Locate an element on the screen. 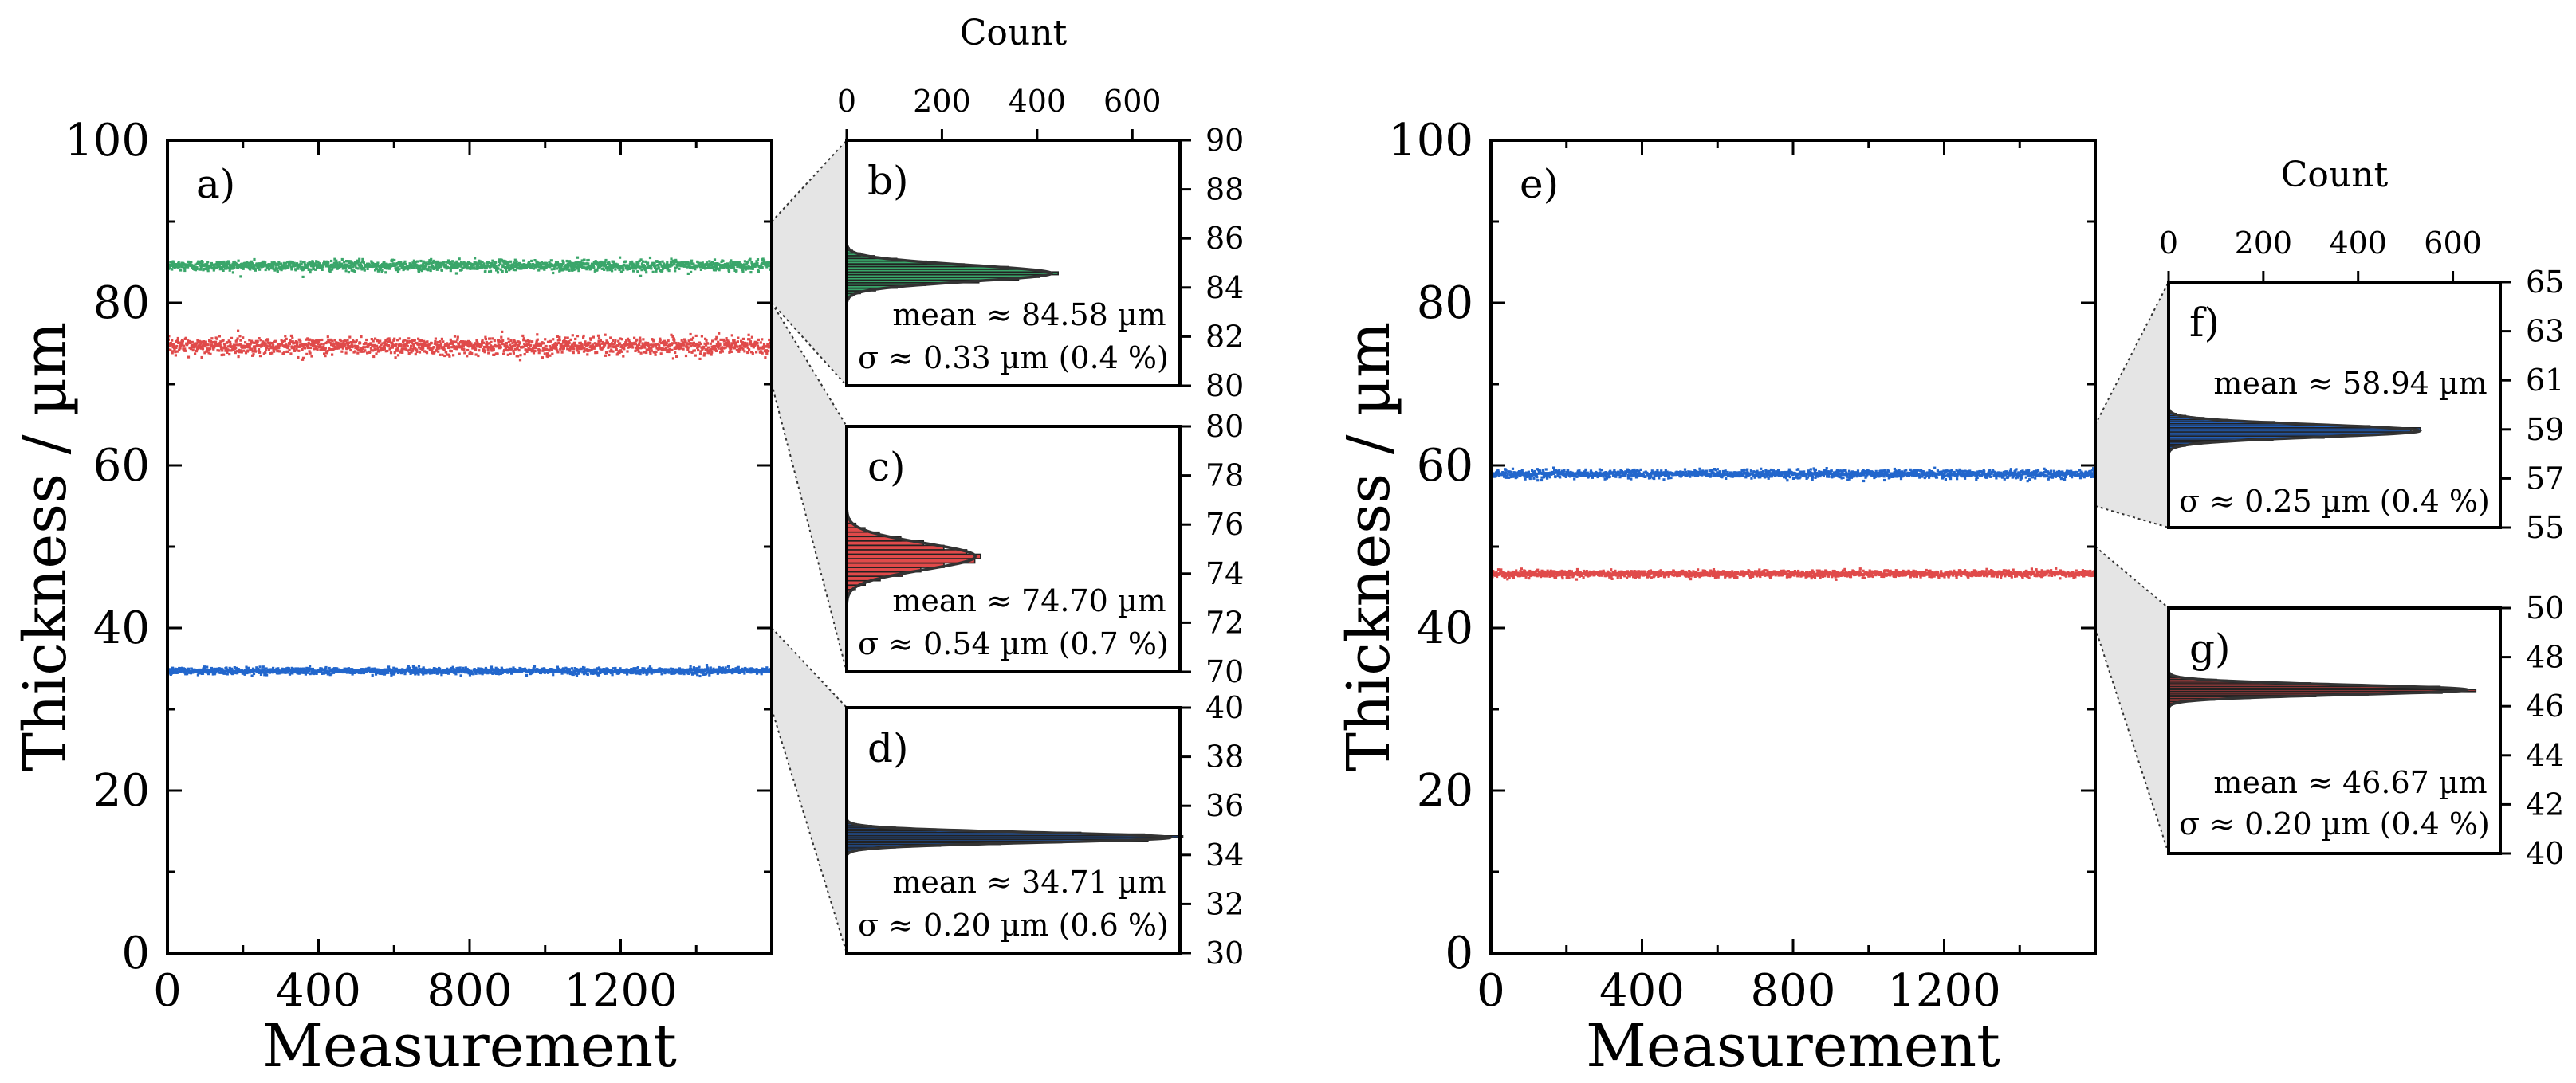 This screenshot has width=2576, height=1083. y-tick-label: 20 is located at coordinates (121, 791).